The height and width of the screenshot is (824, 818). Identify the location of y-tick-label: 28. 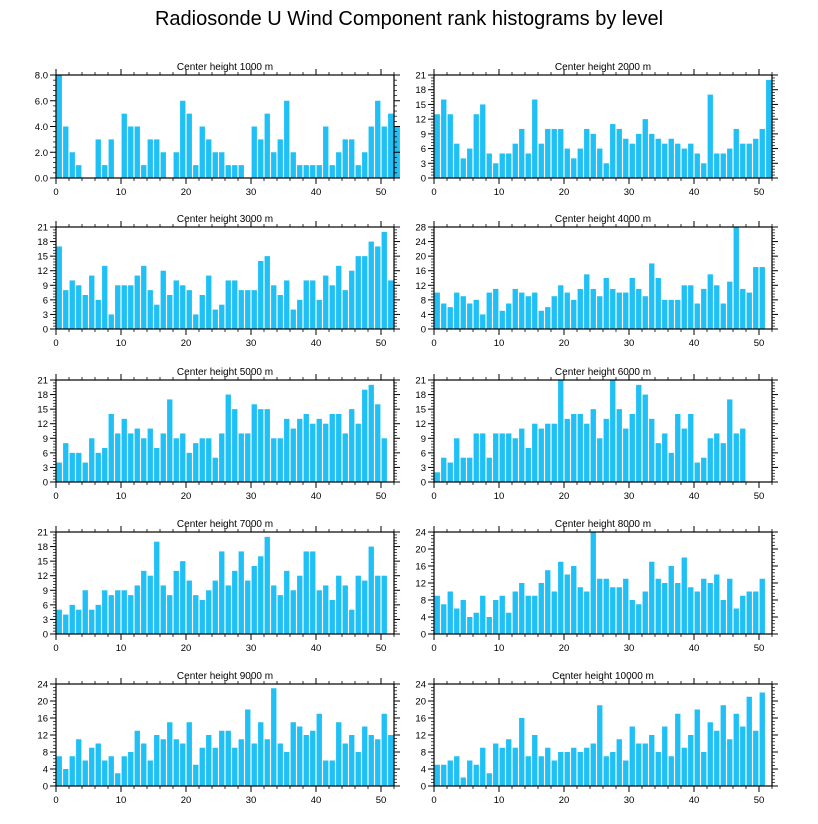
(420, 228).